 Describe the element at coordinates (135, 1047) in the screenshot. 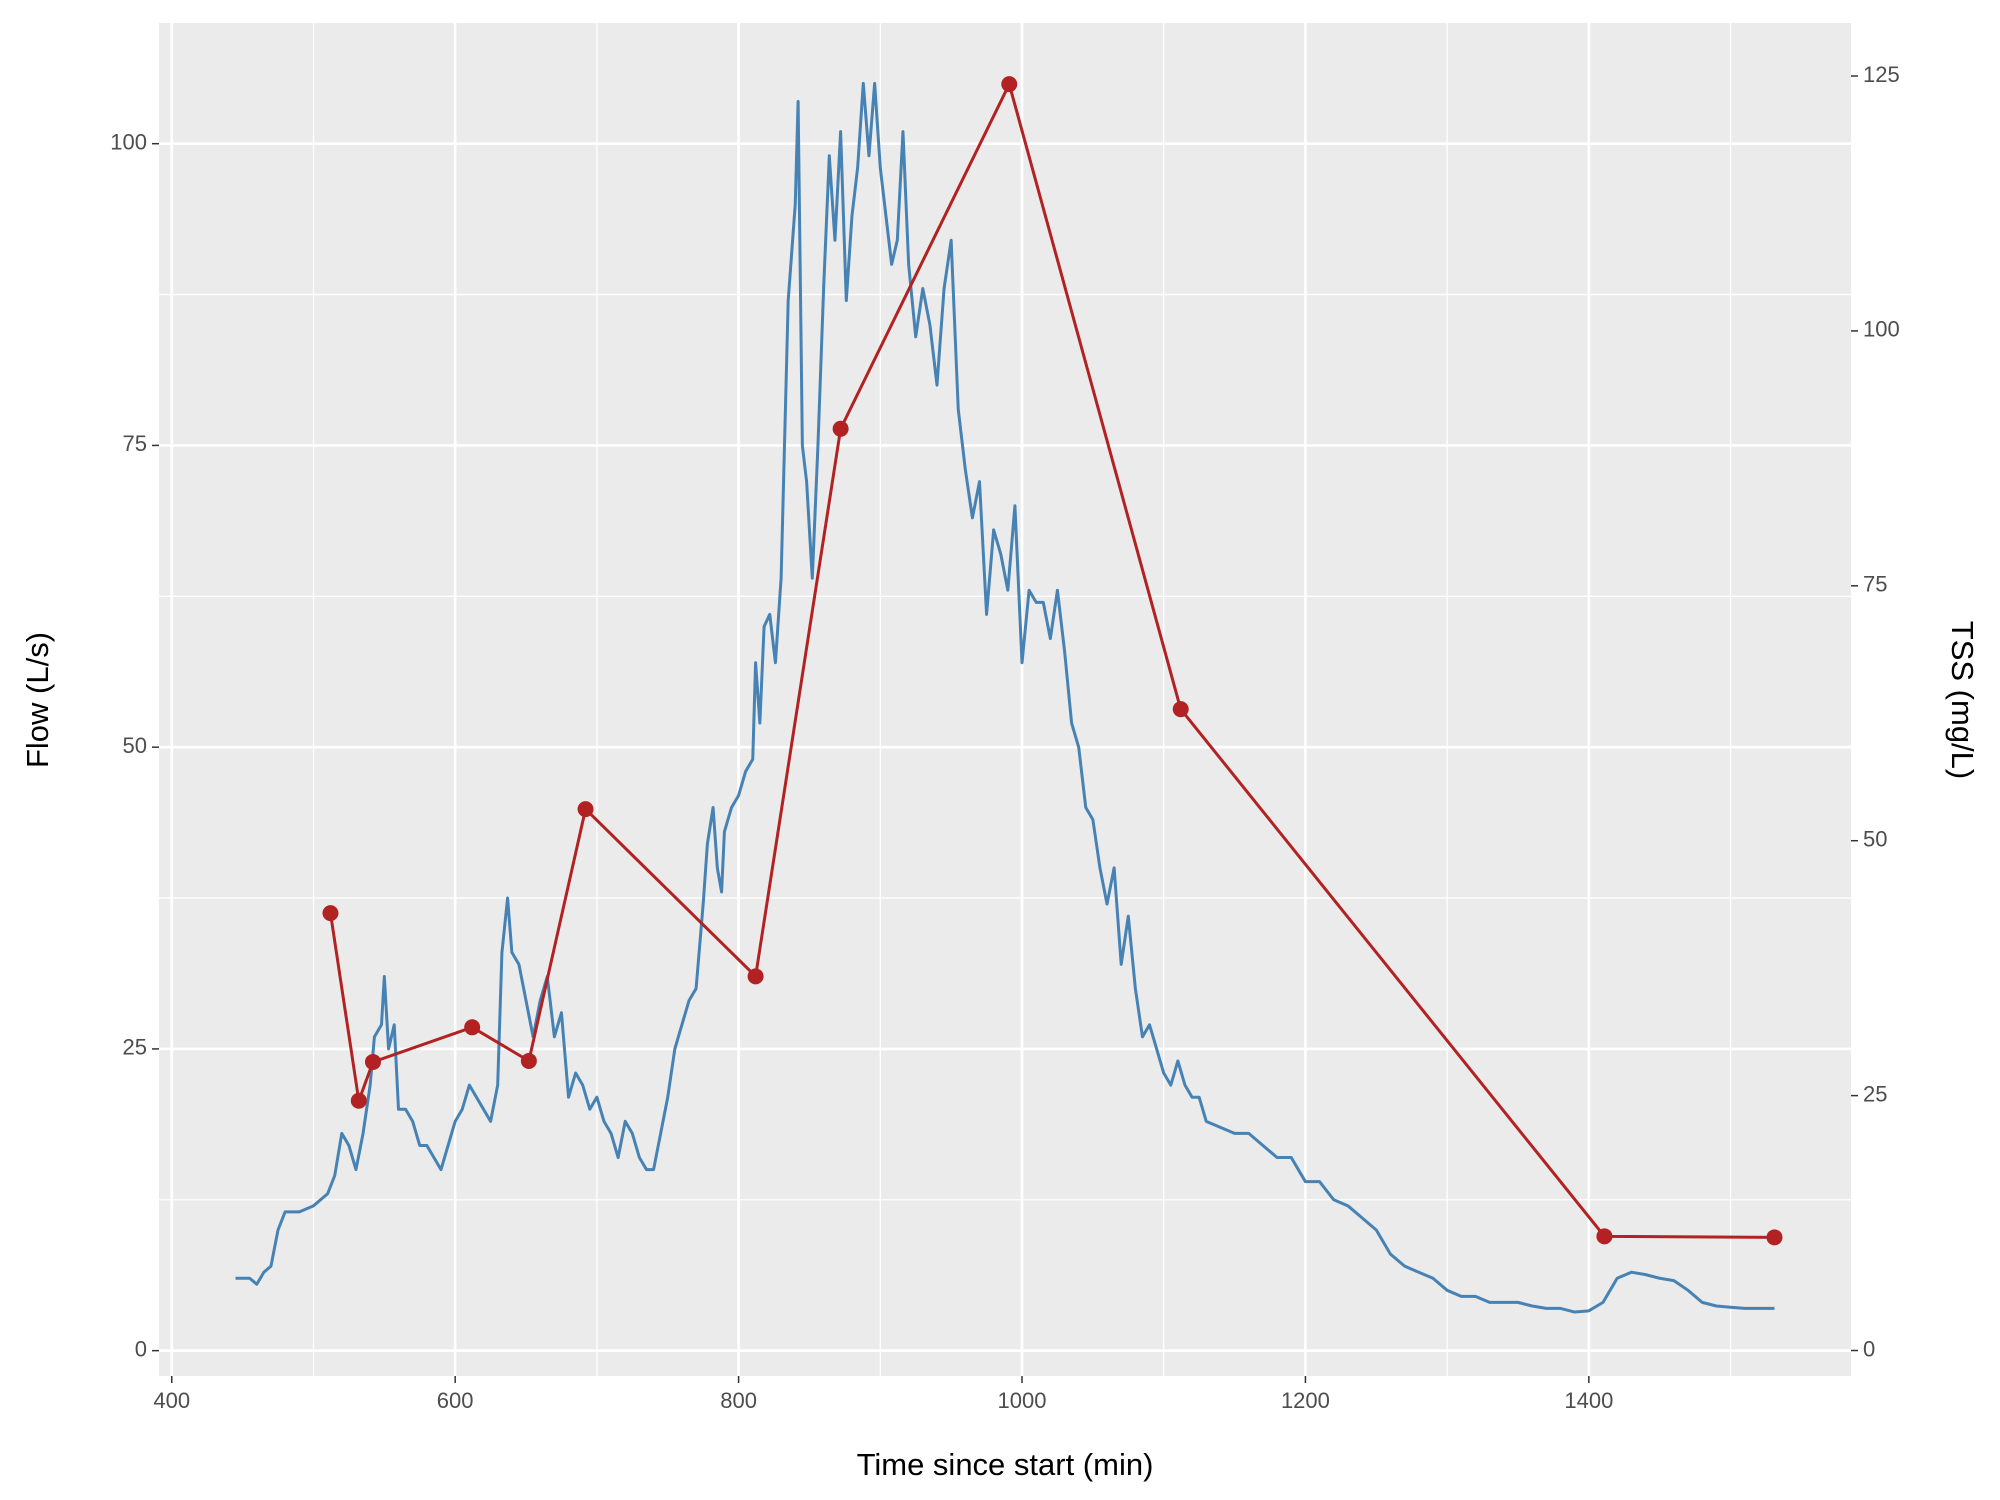

I see `y-tick-label: 25` at that location.